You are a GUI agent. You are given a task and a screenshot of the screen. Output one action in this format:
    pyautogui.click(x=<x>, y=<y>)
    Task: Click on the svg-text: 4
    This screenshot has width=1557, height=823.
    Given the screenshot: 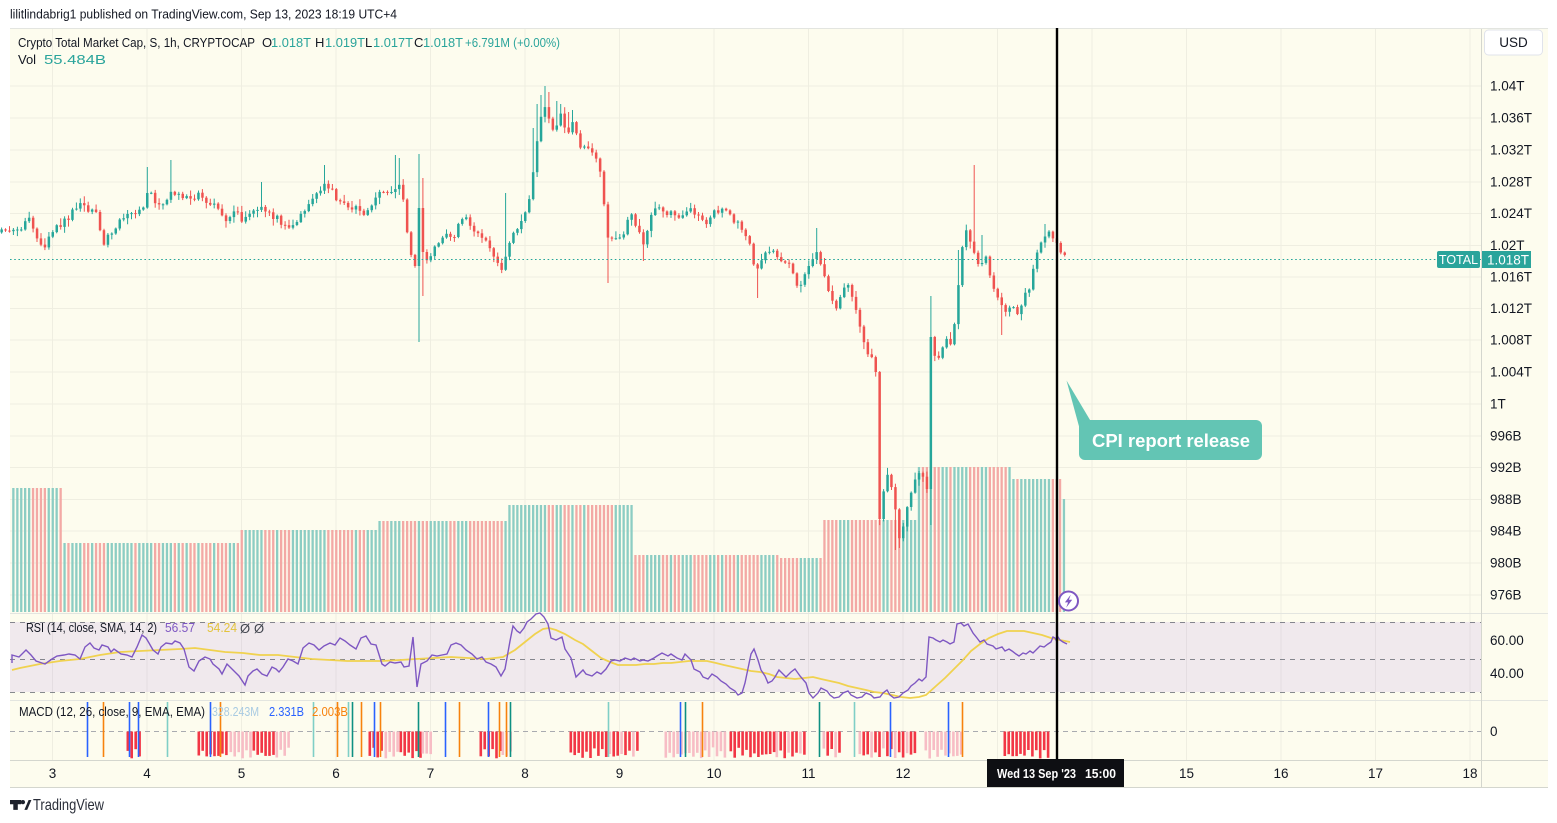 What is the action you would take?
    pyautogui.click(x=147, y=773)
    